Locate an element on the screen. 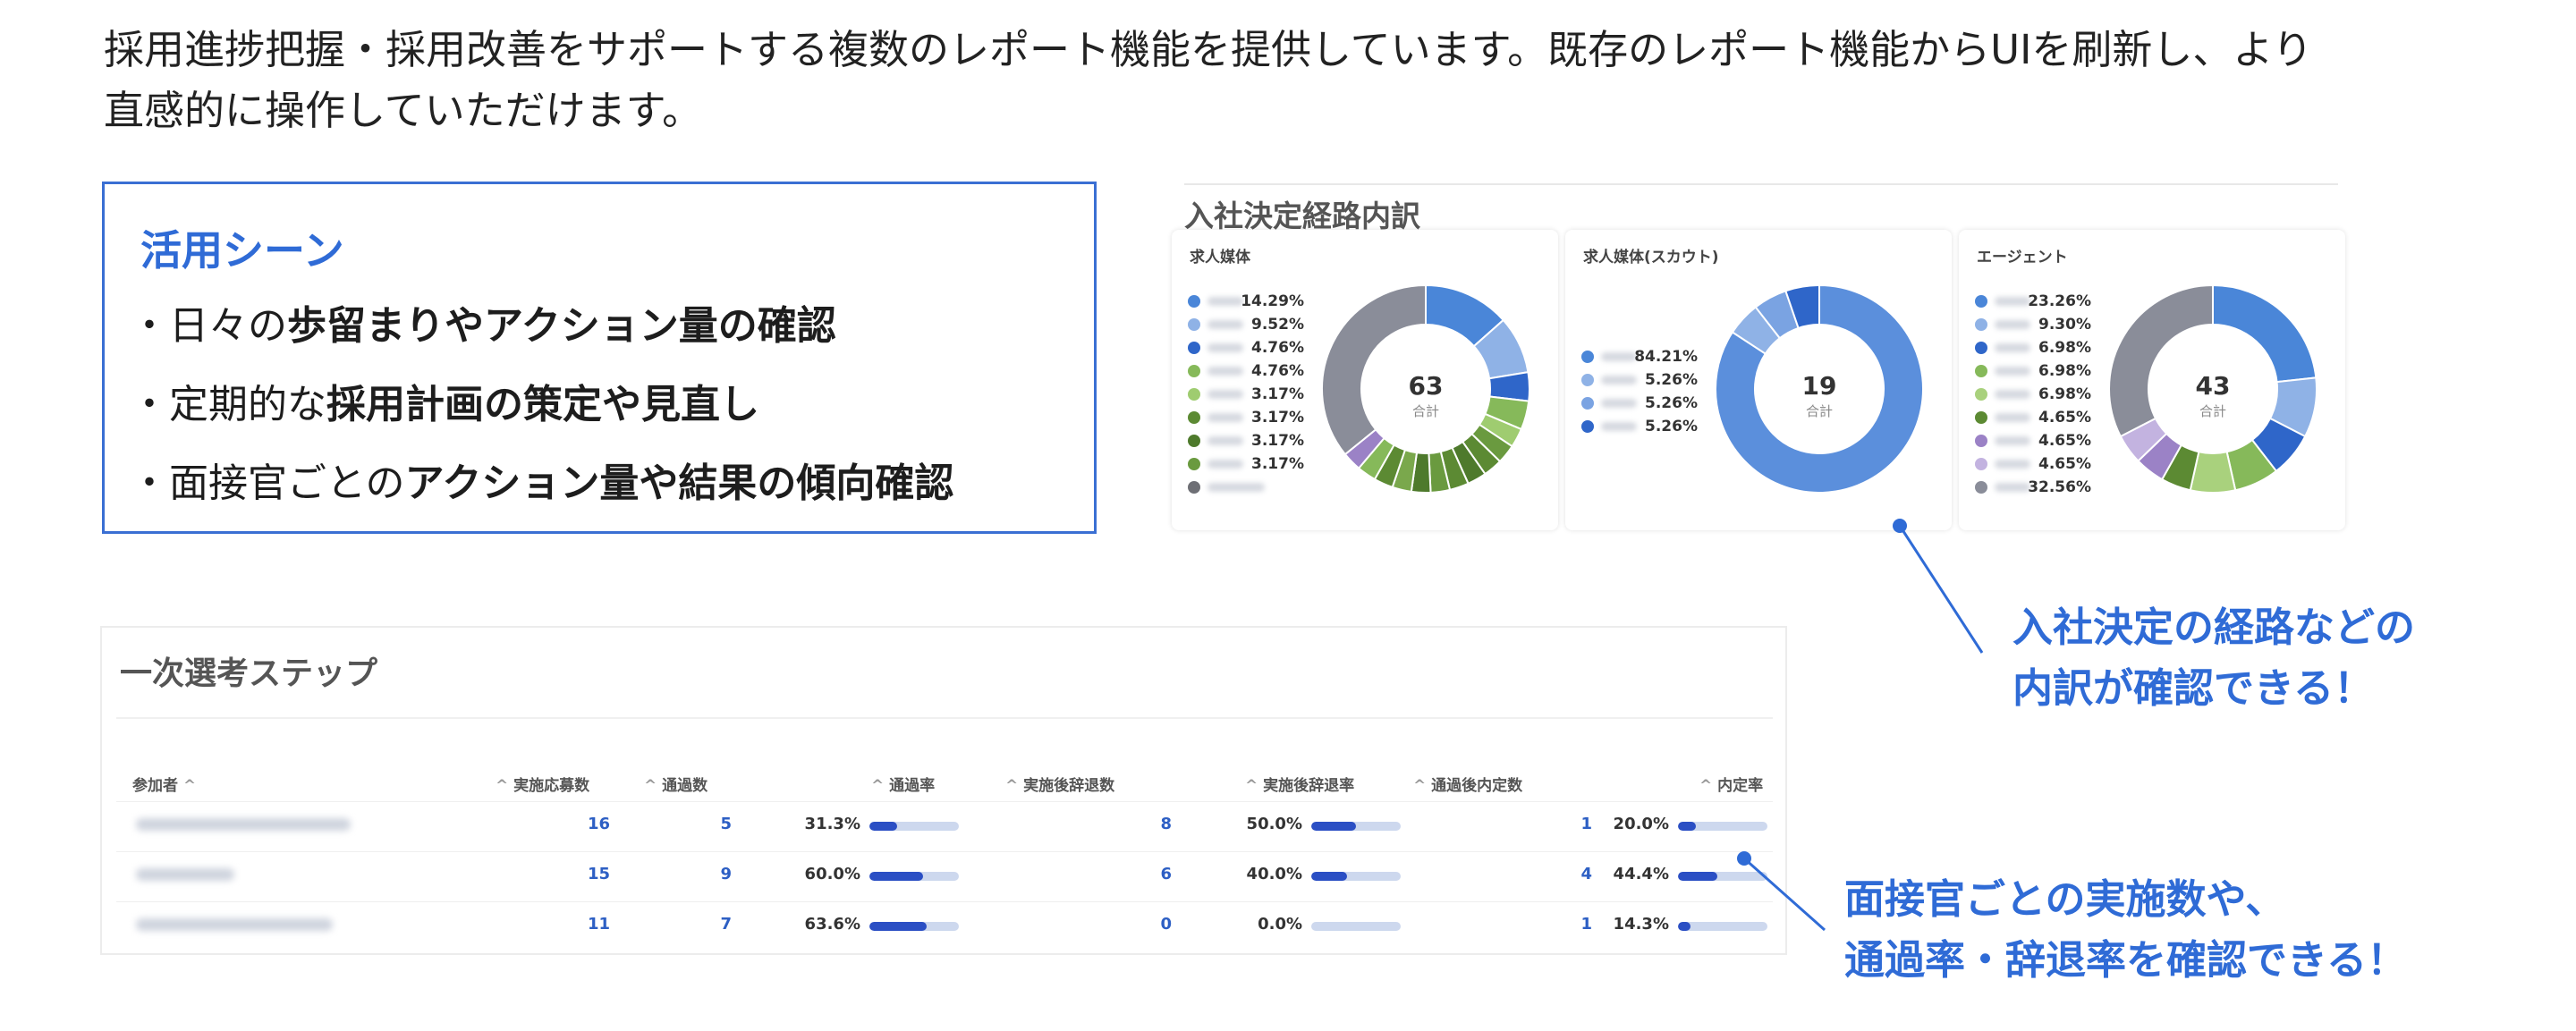 Image resolution: width=2576 pixels, height=1031 pixels. legend-entry: 4.76% is located at coordinates (1246, 348).